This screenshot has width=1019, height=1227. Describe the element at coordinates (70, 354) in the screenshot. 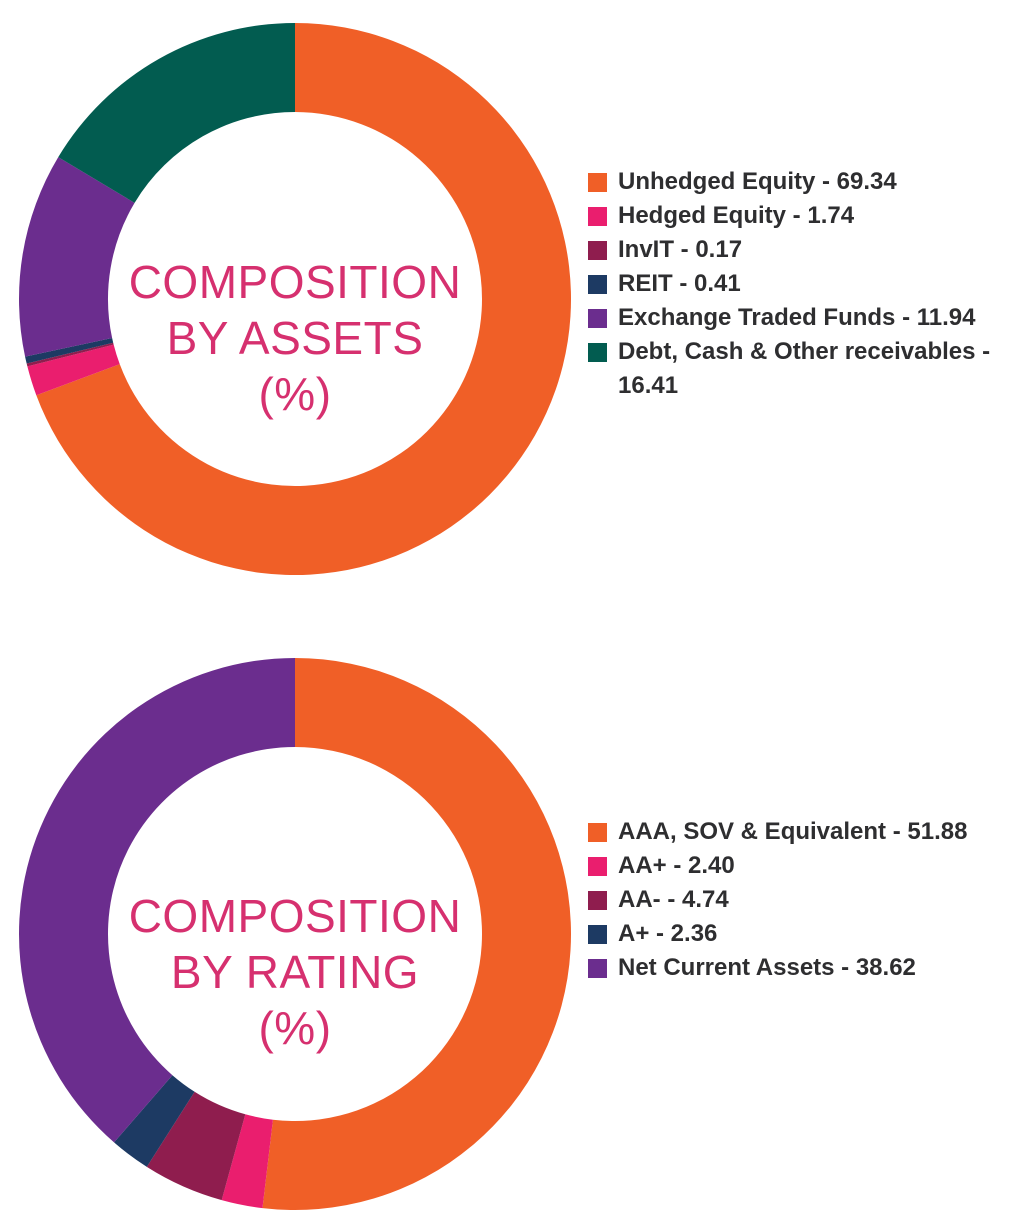

I see `slice-invit` at that location.